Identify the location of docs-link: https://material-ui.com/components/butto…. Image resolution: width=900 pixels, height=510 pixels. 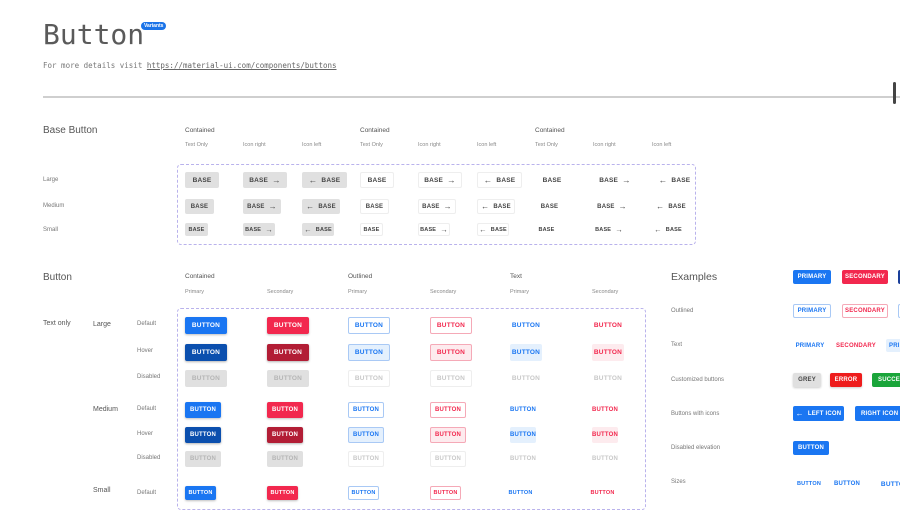
(241, 65).